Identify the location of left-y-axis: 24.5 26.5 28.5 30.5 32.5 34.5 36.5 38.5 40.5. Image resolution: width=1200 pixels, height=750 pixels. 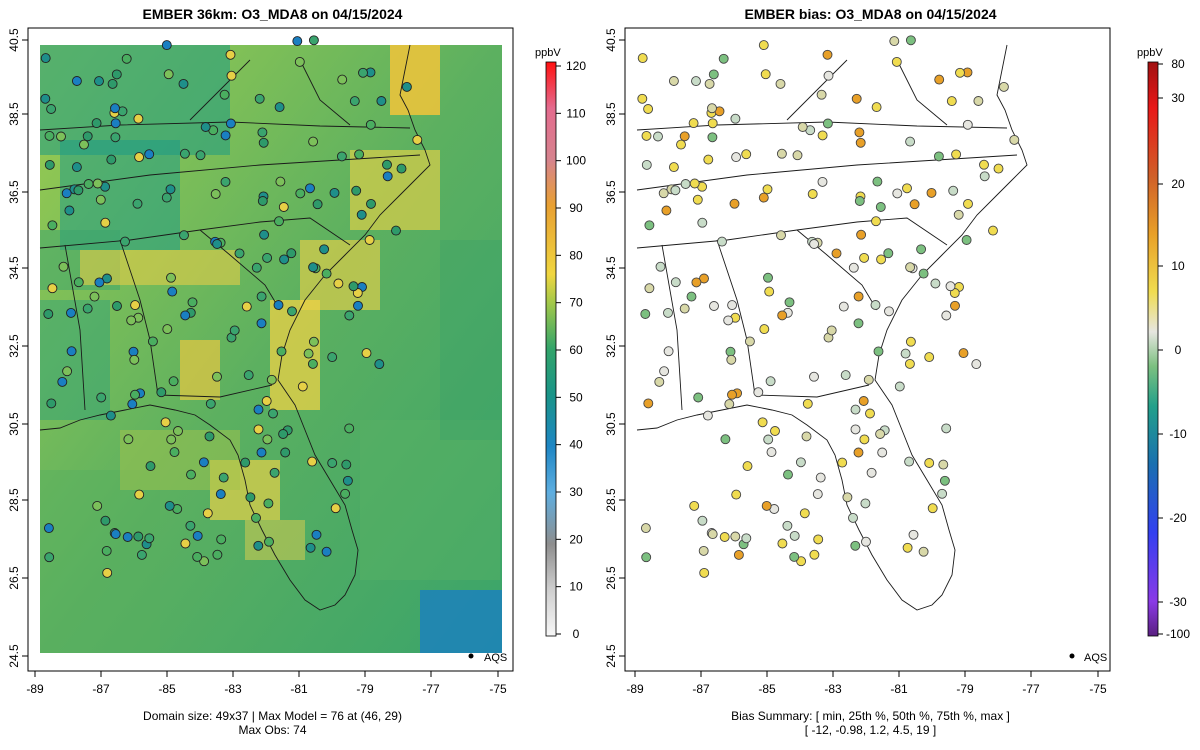
(17, 348).